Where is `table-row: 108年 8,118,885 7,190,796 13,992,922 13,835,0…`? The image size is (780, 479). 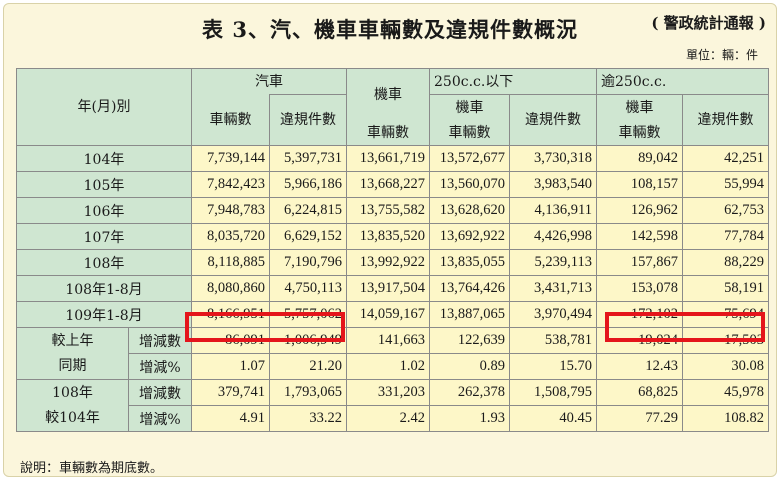
table-row: 108年 8,118,885 7,190,796 13,992,922 13,835,0… is located at coordinates (392, 262).